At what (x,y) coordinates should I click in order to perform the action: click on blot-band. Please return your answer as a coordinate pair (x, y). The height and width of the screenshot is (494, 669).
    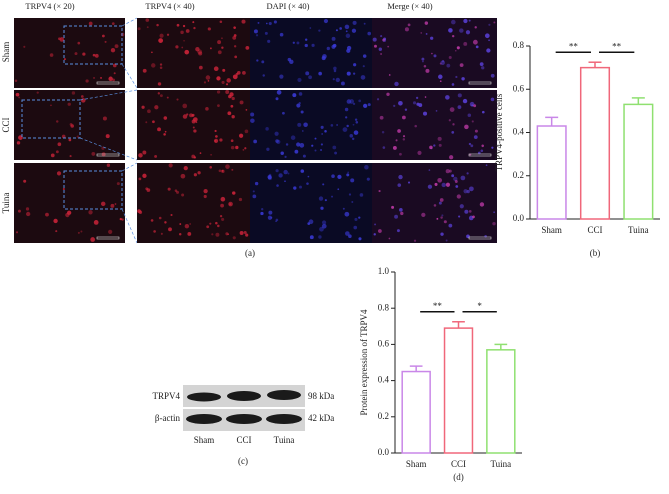
    Looking at the image, I should click on (204, 419).